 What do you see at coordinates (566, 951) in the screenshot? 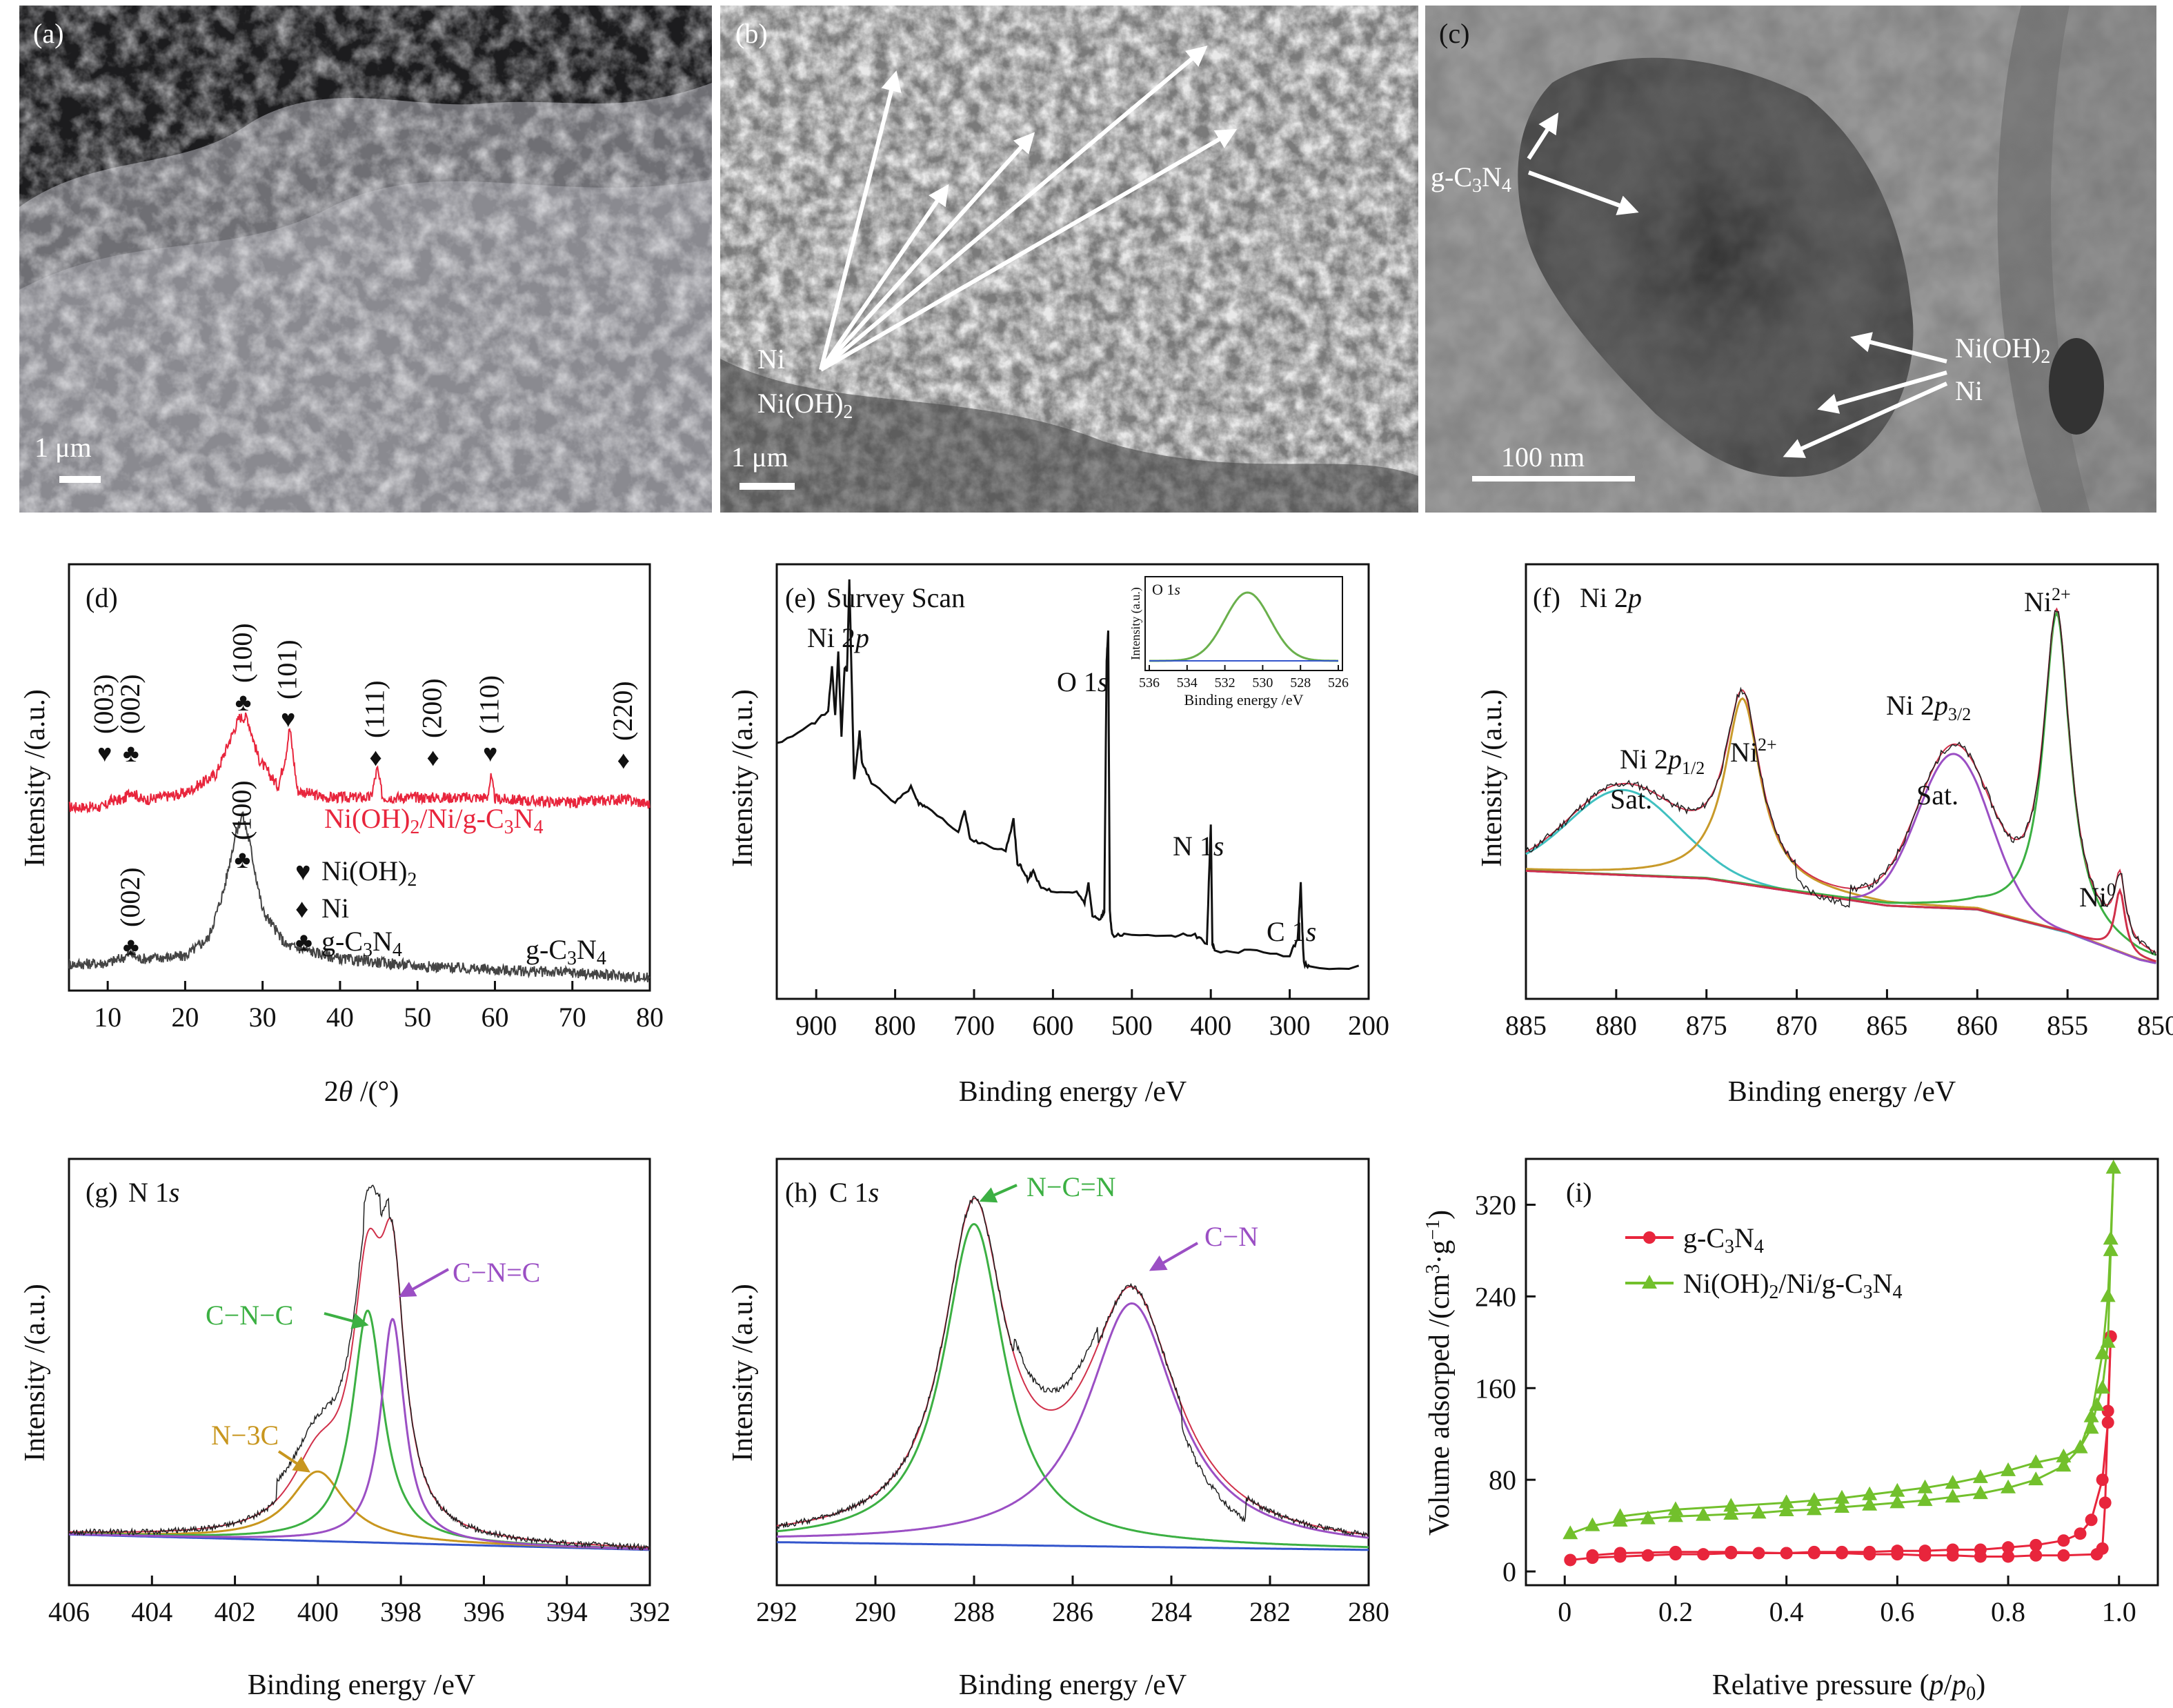
I see `series-label-gc3n4-d: g-C3N4` at bounding box center [566, 951].